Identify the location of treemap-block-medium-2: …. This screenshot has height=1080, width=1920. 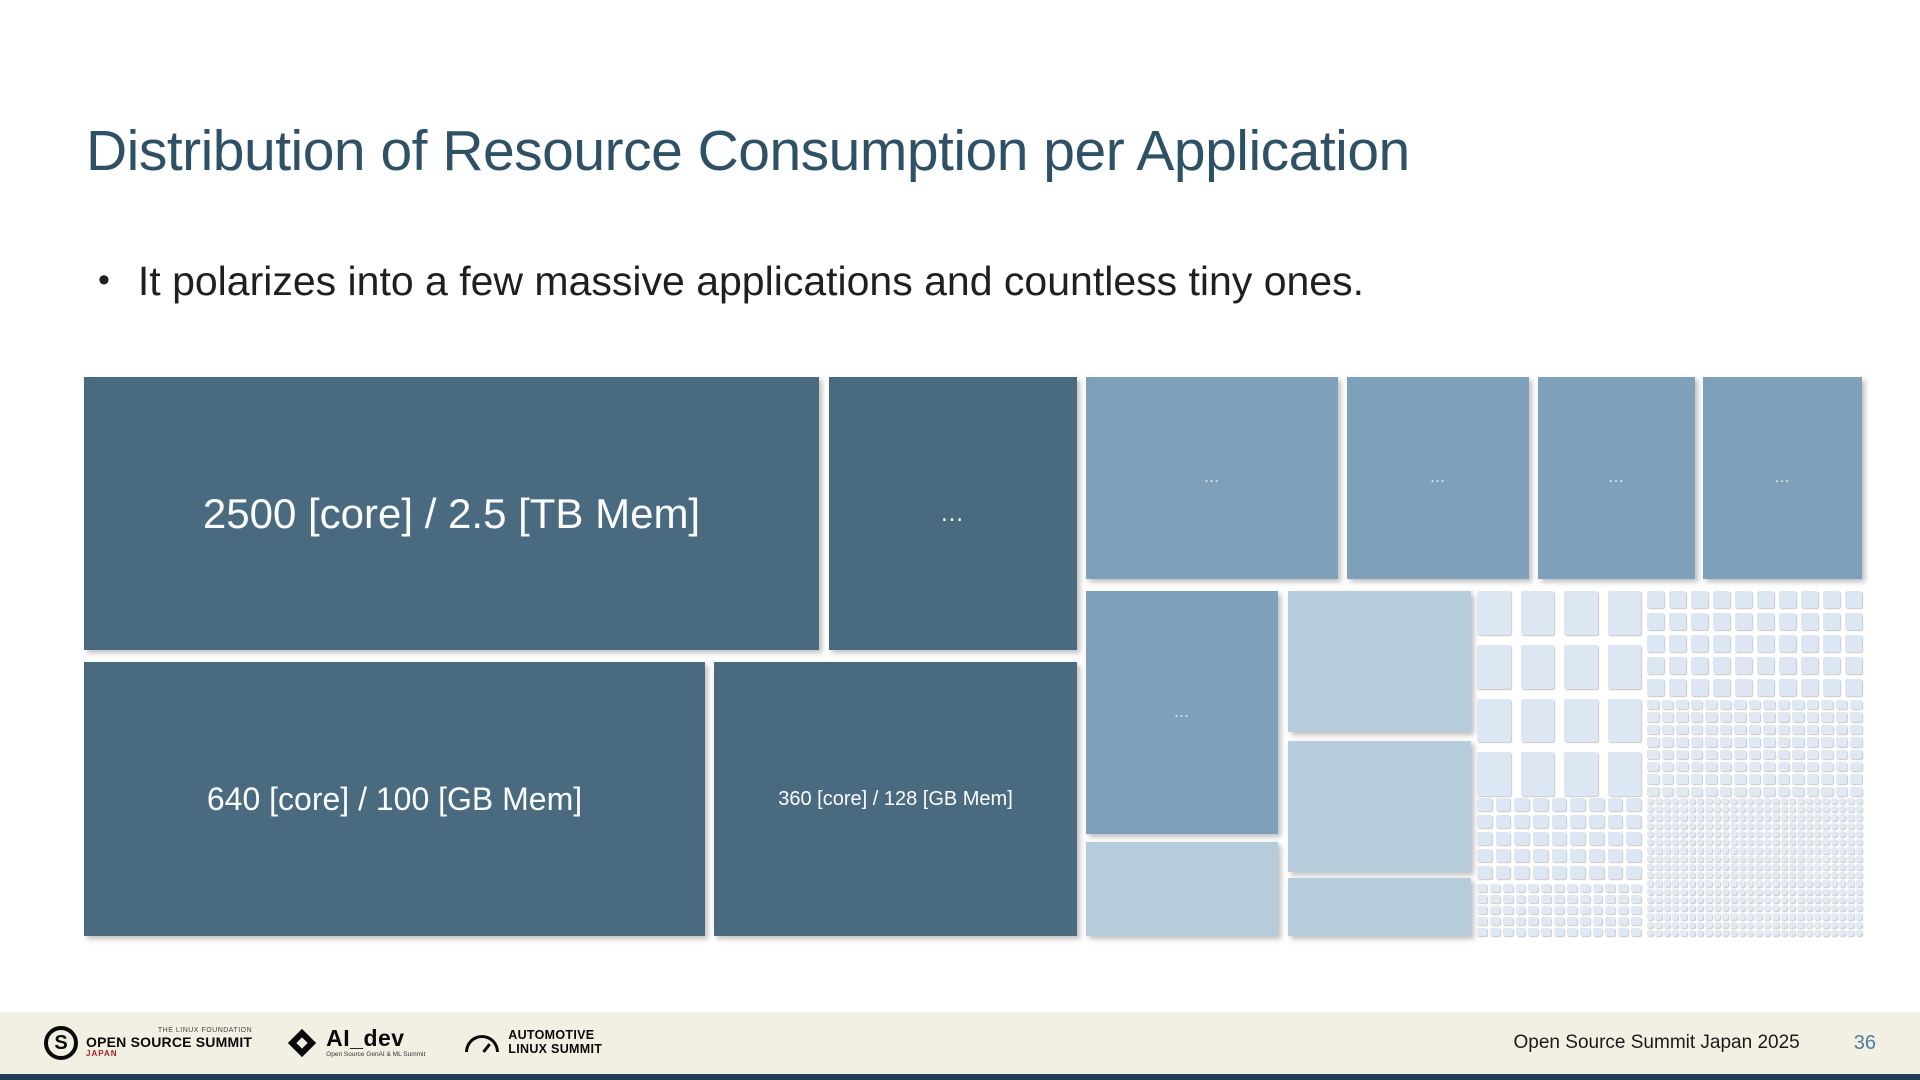
(1438, 478).